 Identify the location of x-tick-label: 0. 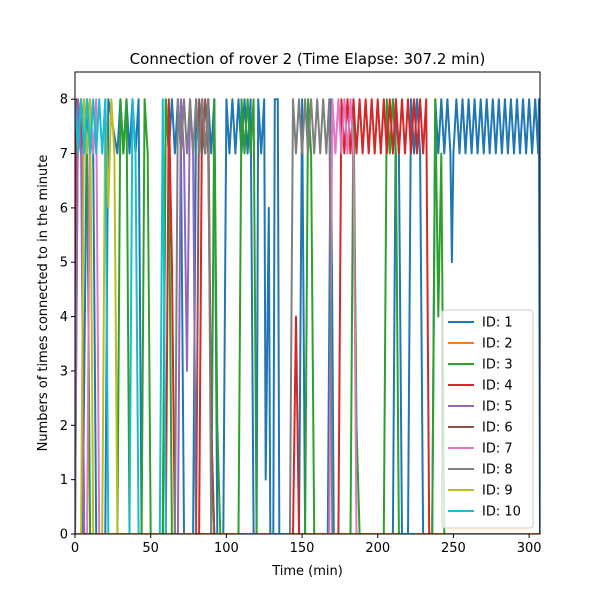
(75, 548).